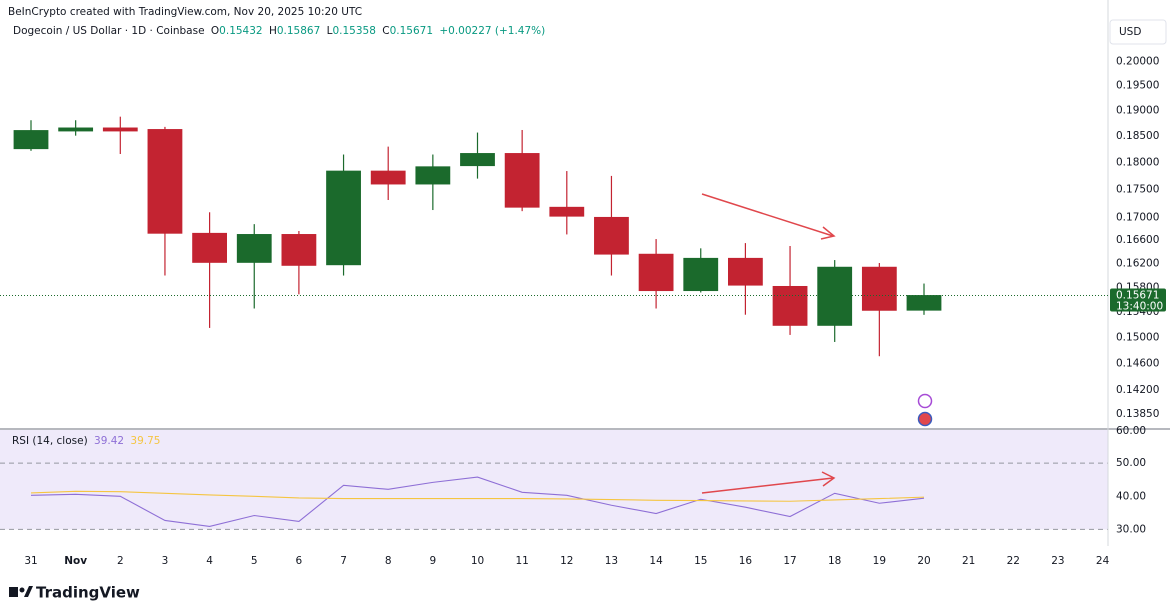 This screenshot has height=615, width=1170. I want to click on y-tick-label: 0.18500, so click(1137, 136).